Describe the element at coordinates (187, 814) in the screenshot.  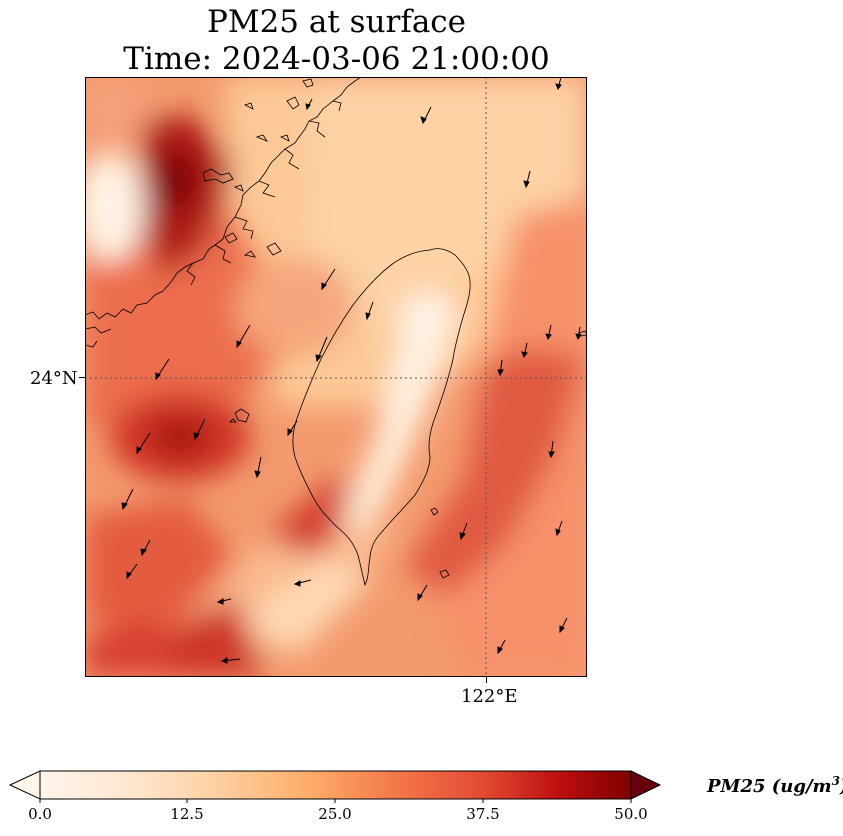
I see `colorbar-tick-label: 12.5` at that location.